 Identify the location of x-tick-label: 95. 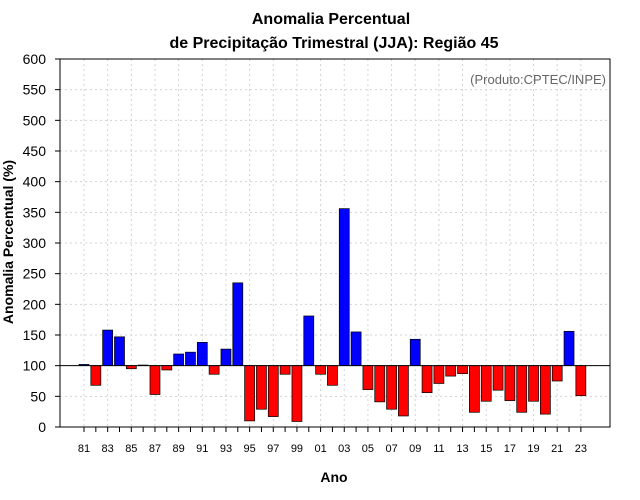
(249, 449).